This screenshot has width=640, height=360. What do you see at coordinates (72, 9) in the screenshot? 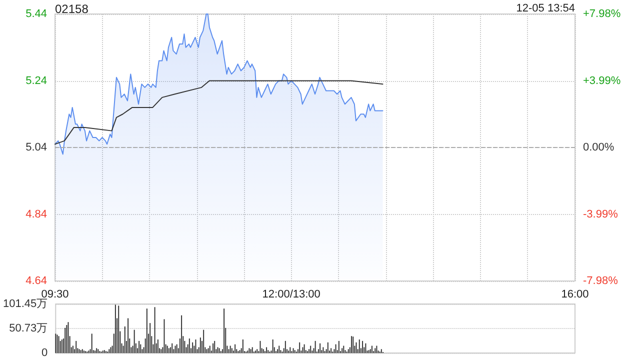
I see `chart-title: 02158` at bounding box center [72, 9].